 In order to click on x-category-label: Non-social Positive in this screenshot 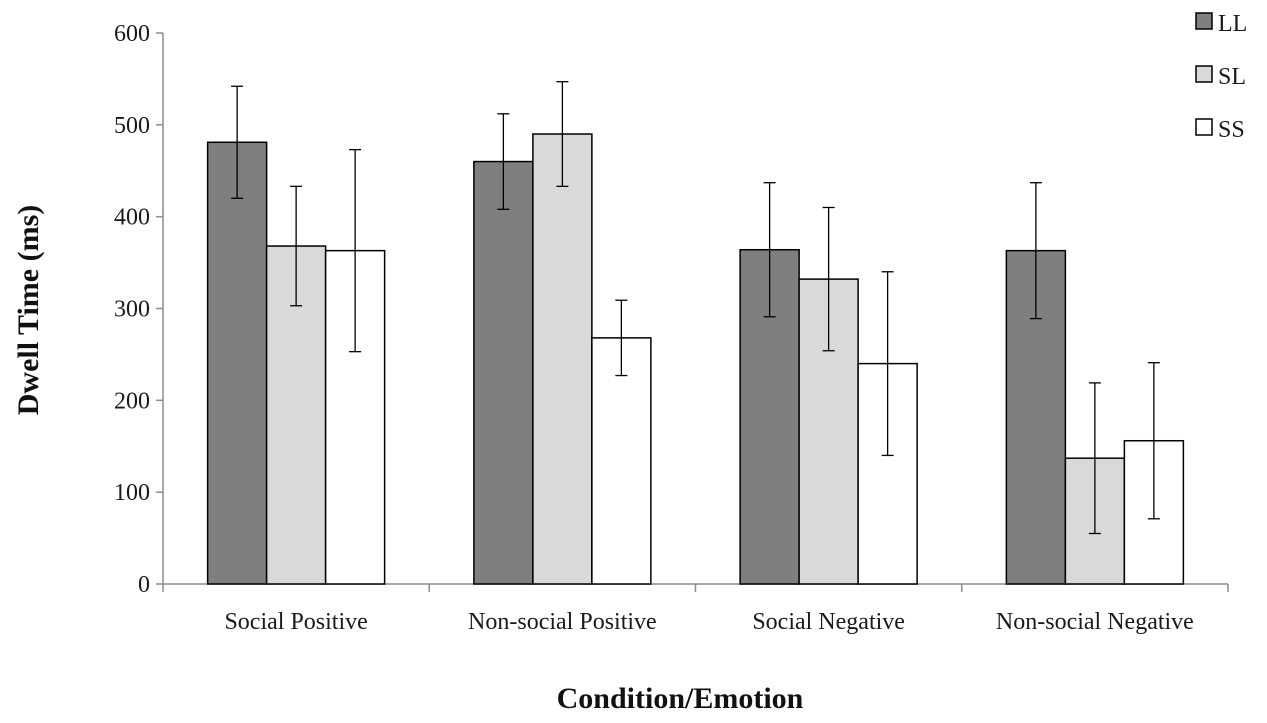, I will do `click(562, 622)`.